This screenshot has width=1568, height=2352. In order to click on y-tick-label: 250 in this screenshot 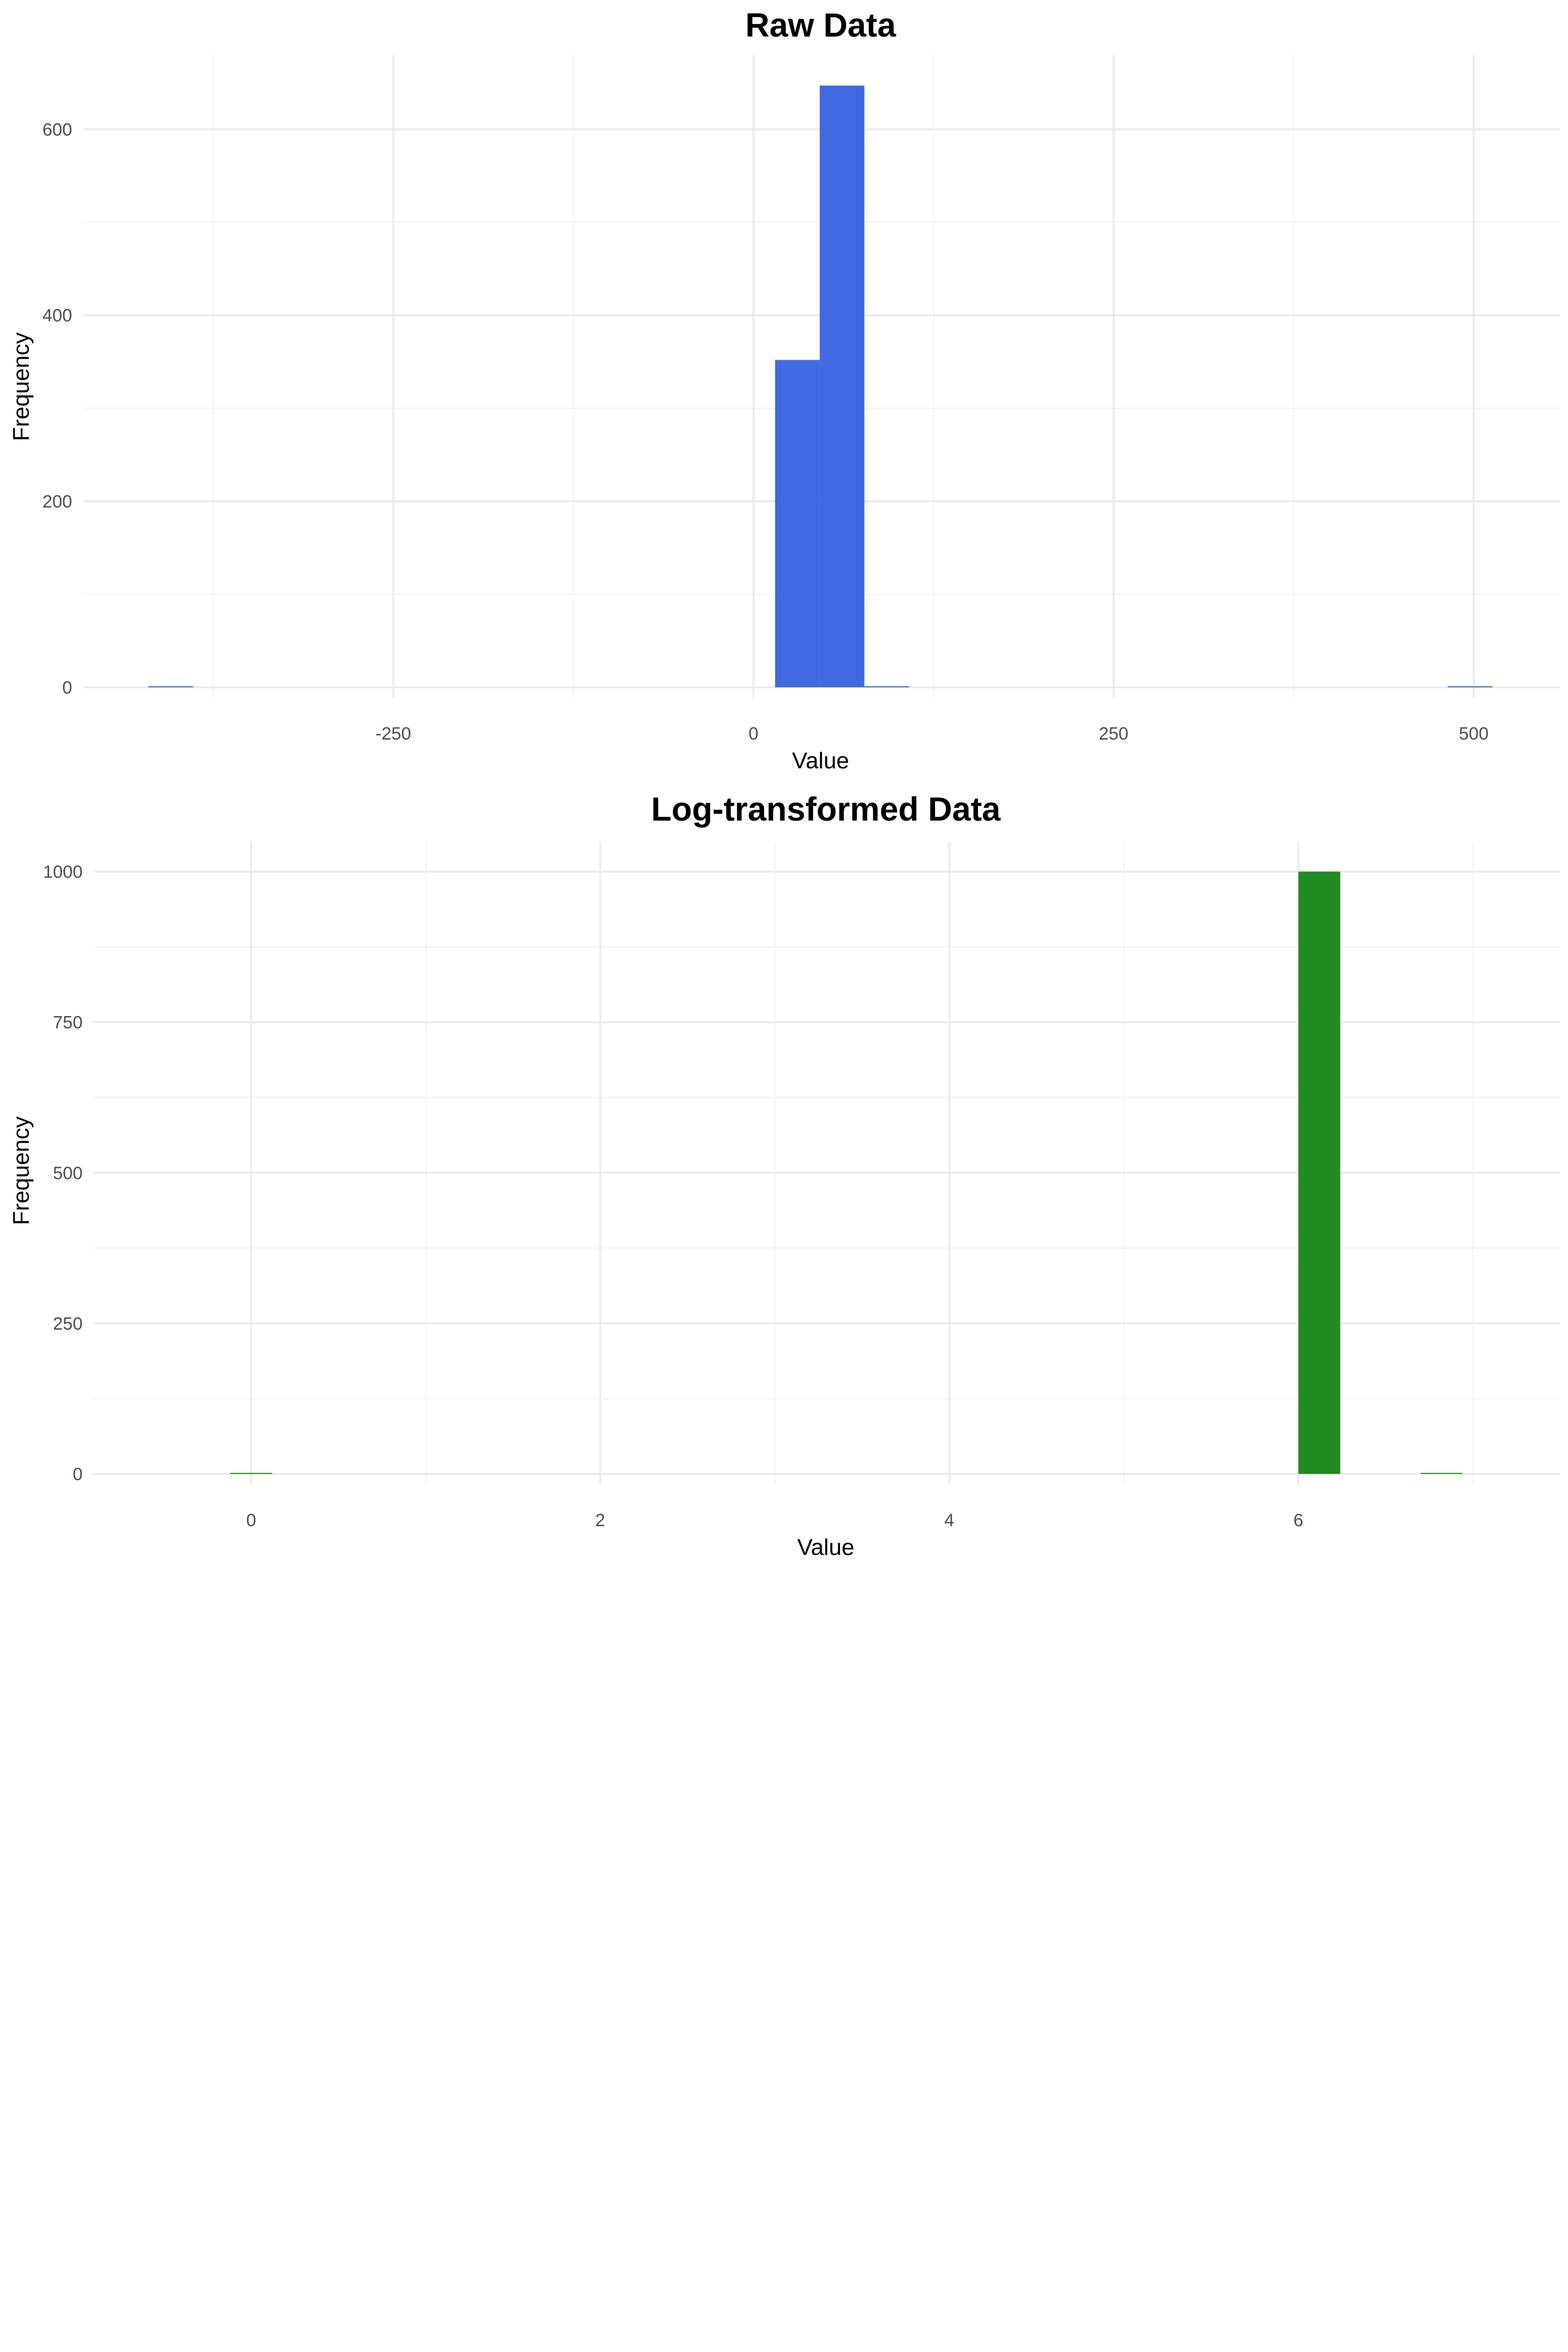, I will do `click(68, 1324)`.